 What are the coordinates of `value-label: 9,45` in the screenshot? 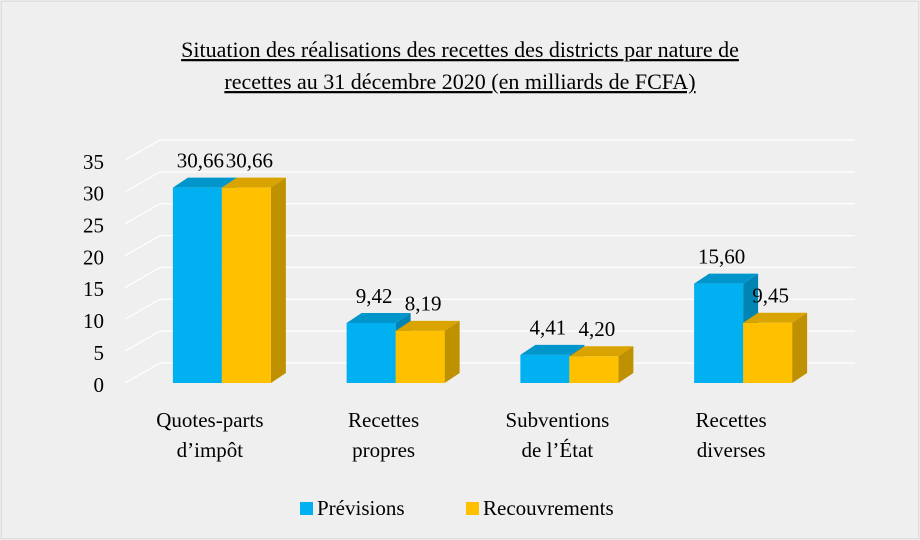 It's located at (770, 296).